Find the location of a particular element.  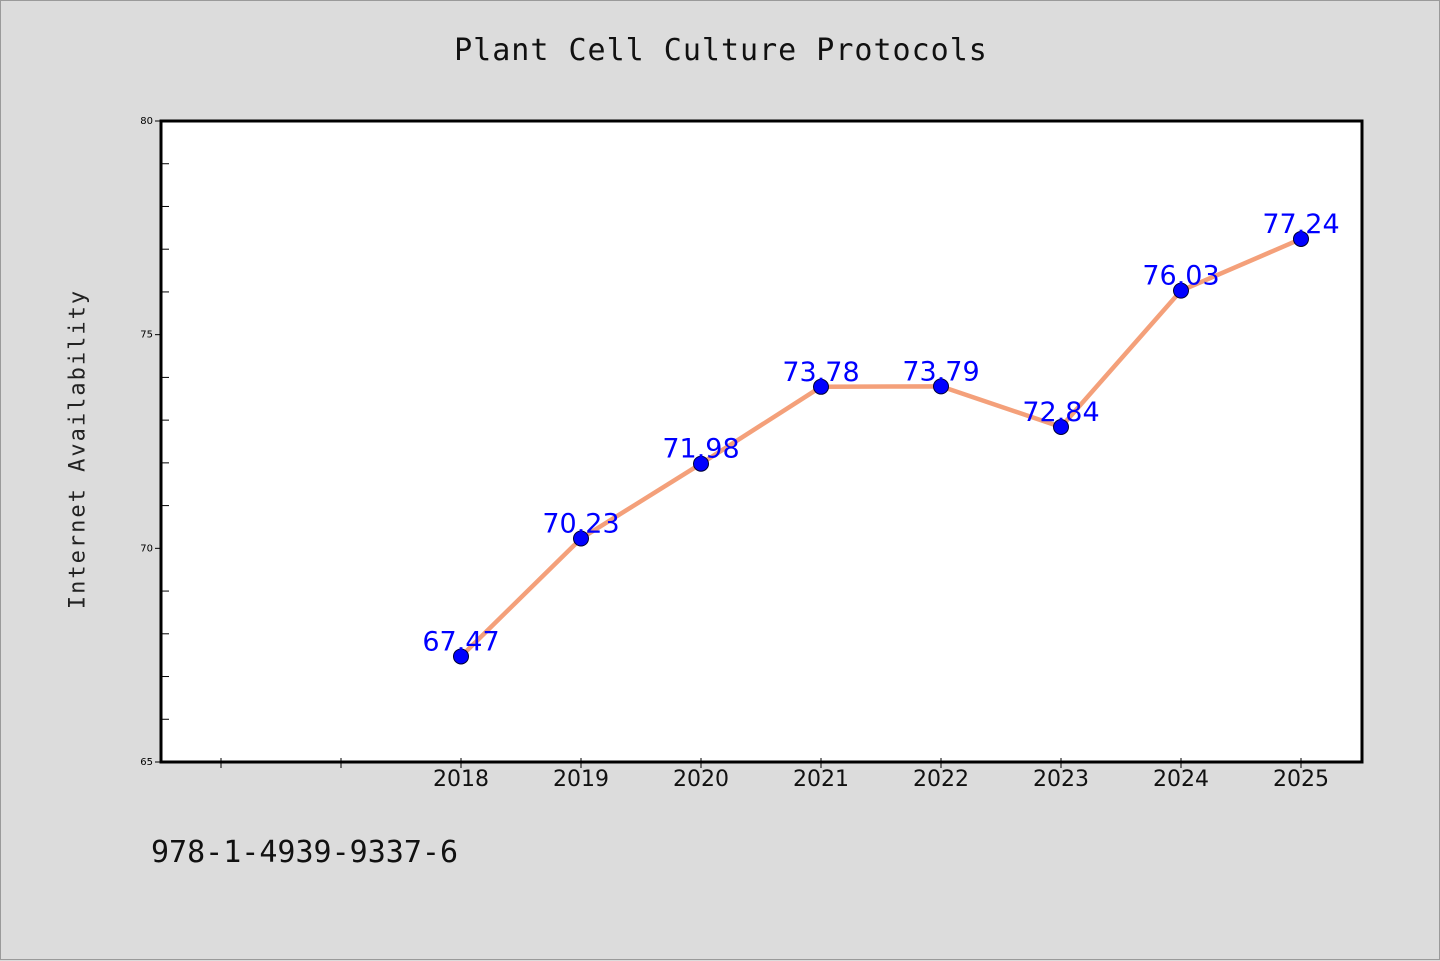

data-label: 70.23 is located at coordinates (580, 524).